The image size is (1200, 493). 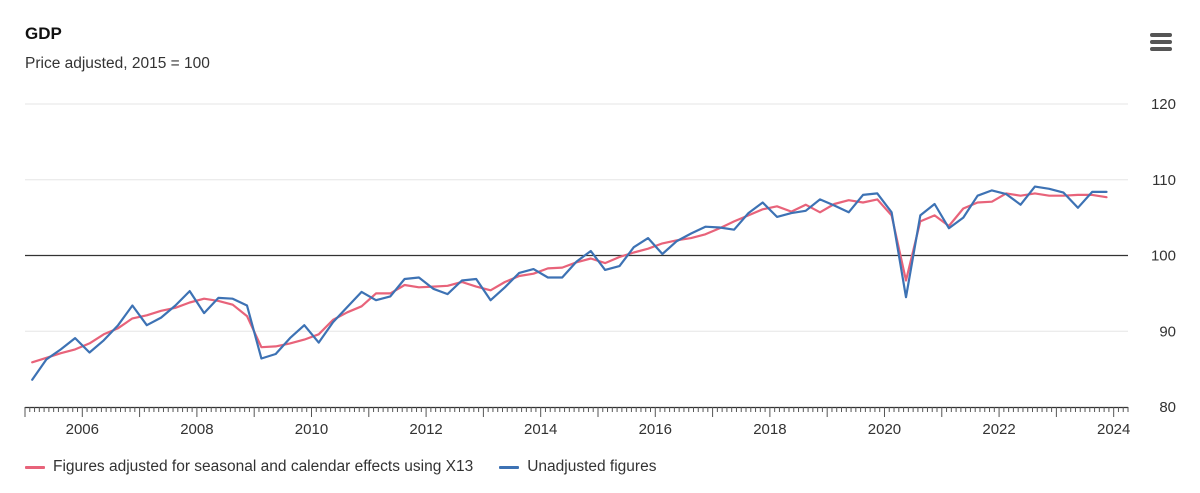 I want to click on x-tick-label: 2010, so click(x=311, y=429).